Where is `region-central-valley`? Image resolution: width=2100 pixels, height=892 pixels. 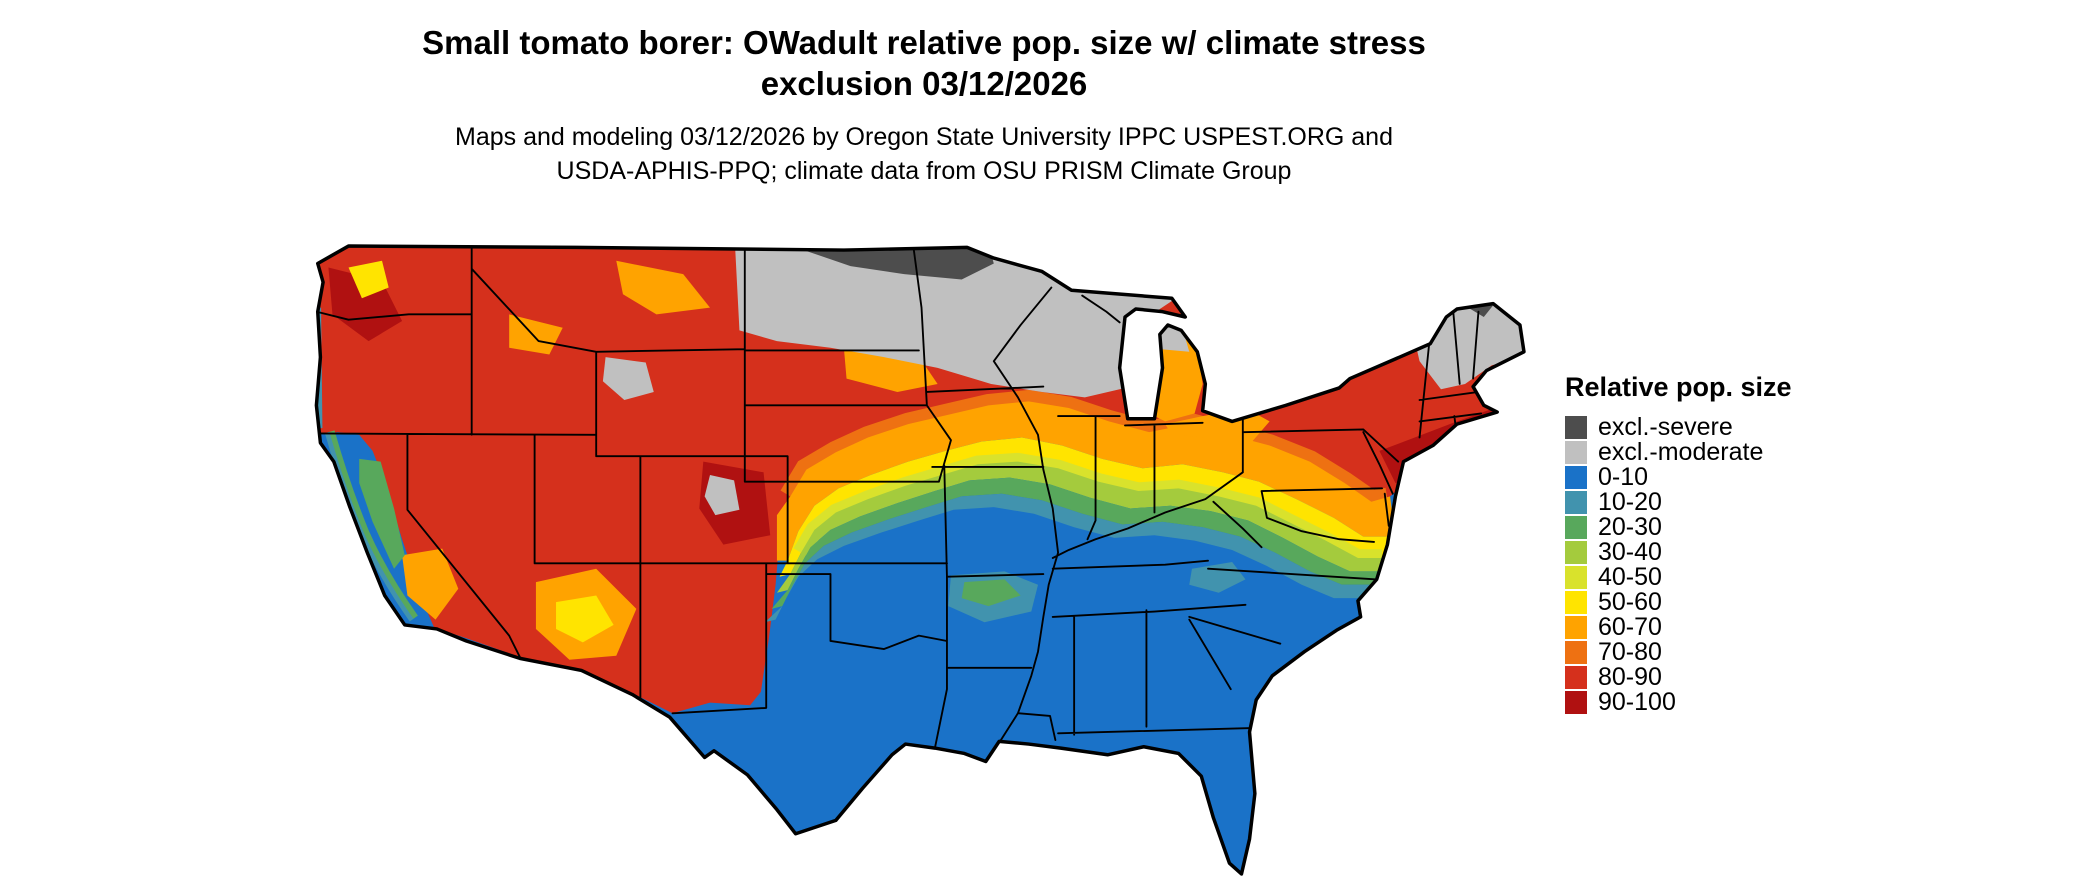
region-central-valley is located at coordinates (382, 513).